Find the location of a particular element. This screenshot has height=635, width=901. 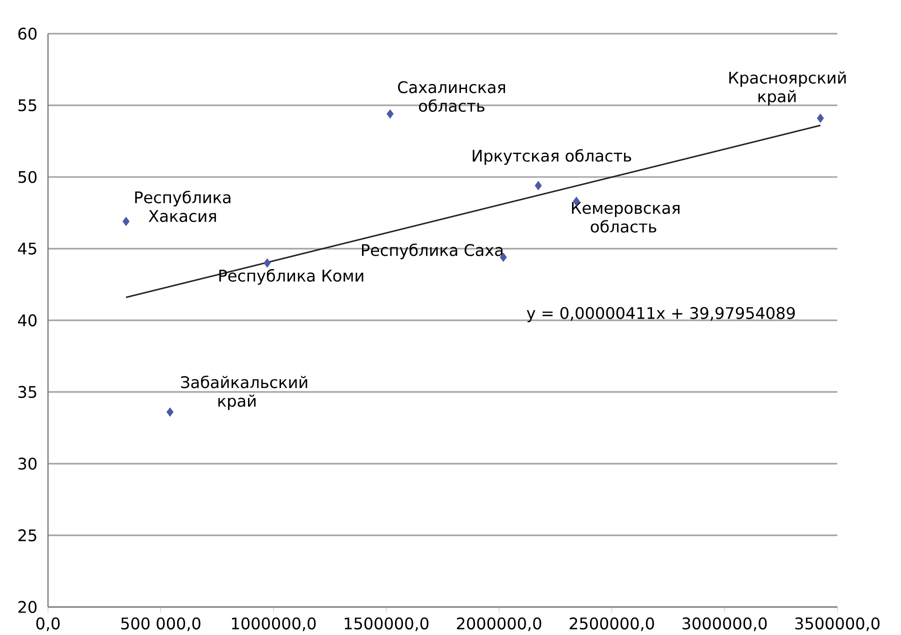

x-tick-label: 2000000,0 is located at coordinates (499, 624).